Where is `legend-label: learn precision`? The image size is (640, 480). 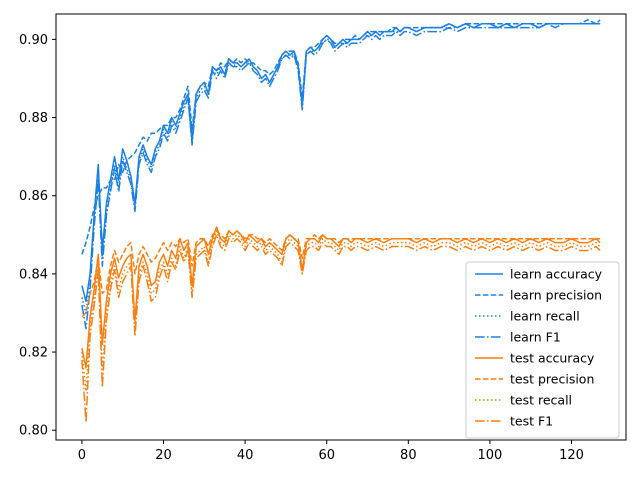
legend-label: learn precision is located at coordinates (556, 295).